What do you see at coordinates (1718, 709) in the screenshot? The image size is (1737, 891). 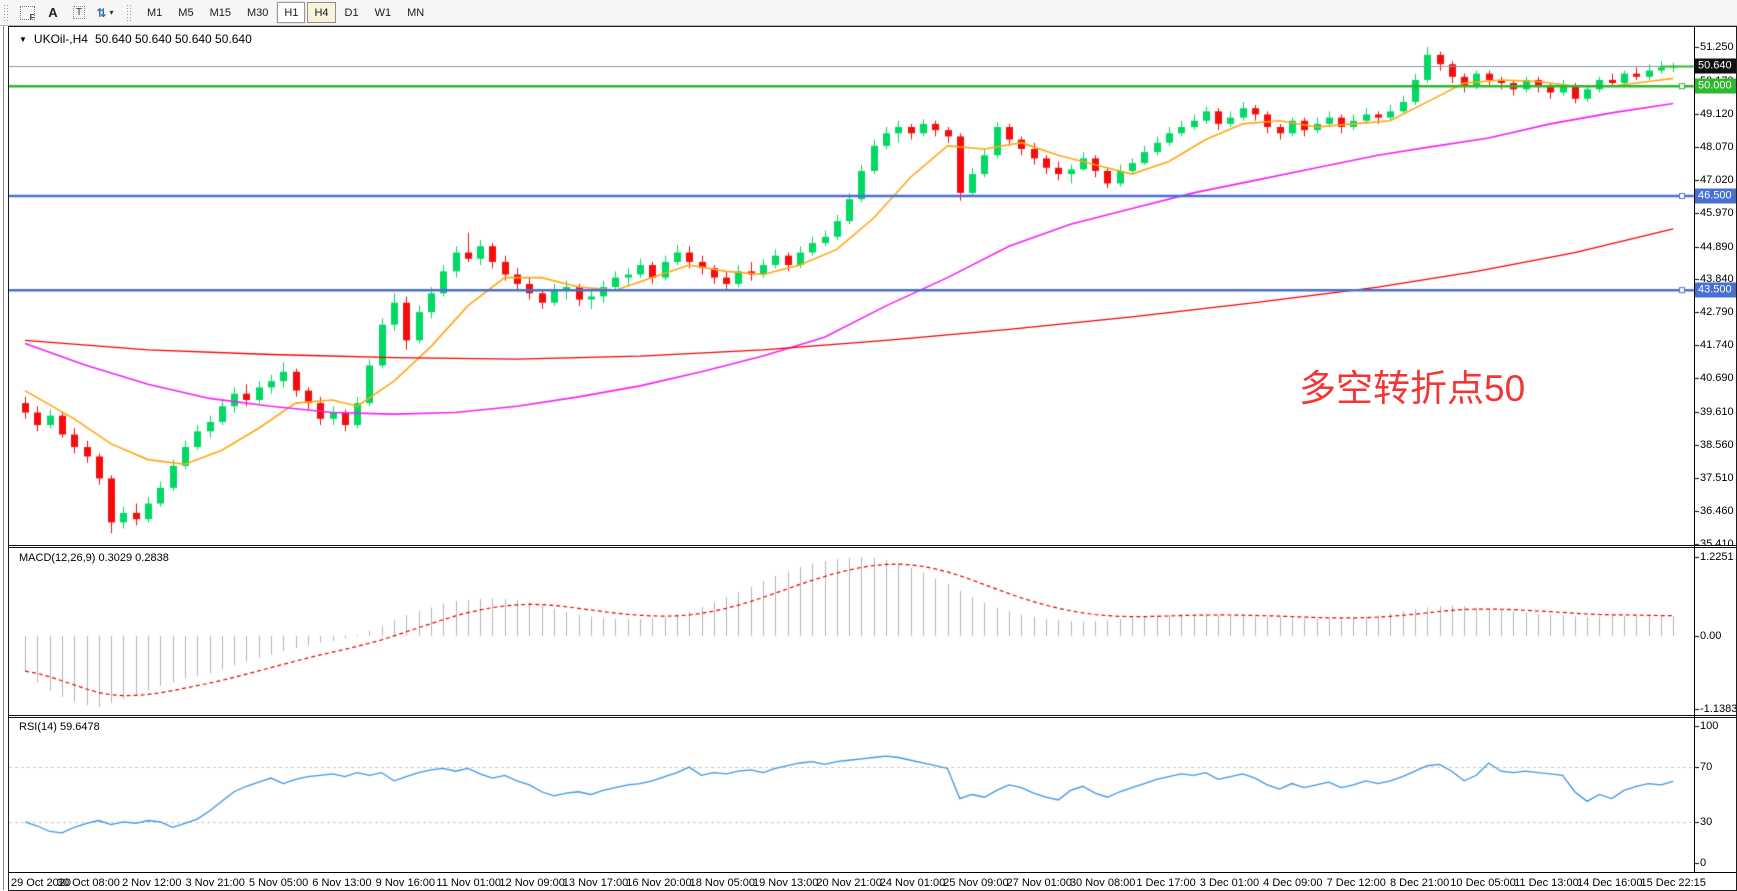 I see `macd-tick--1.1383: -1.1383` at bounding box center [1718, 709].